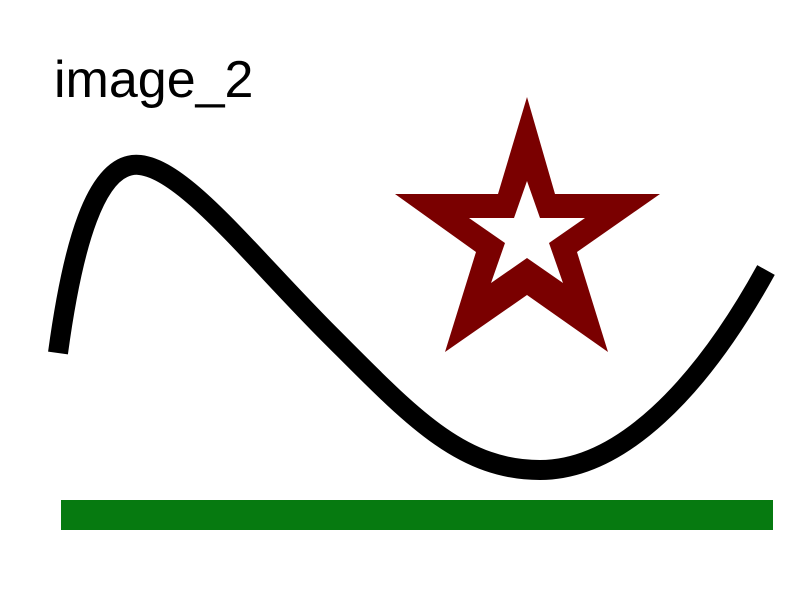  What do you see at coordinates (154, 80) in the screenshot?
I see `image-title: image_2` at bounding box center [154, 80].